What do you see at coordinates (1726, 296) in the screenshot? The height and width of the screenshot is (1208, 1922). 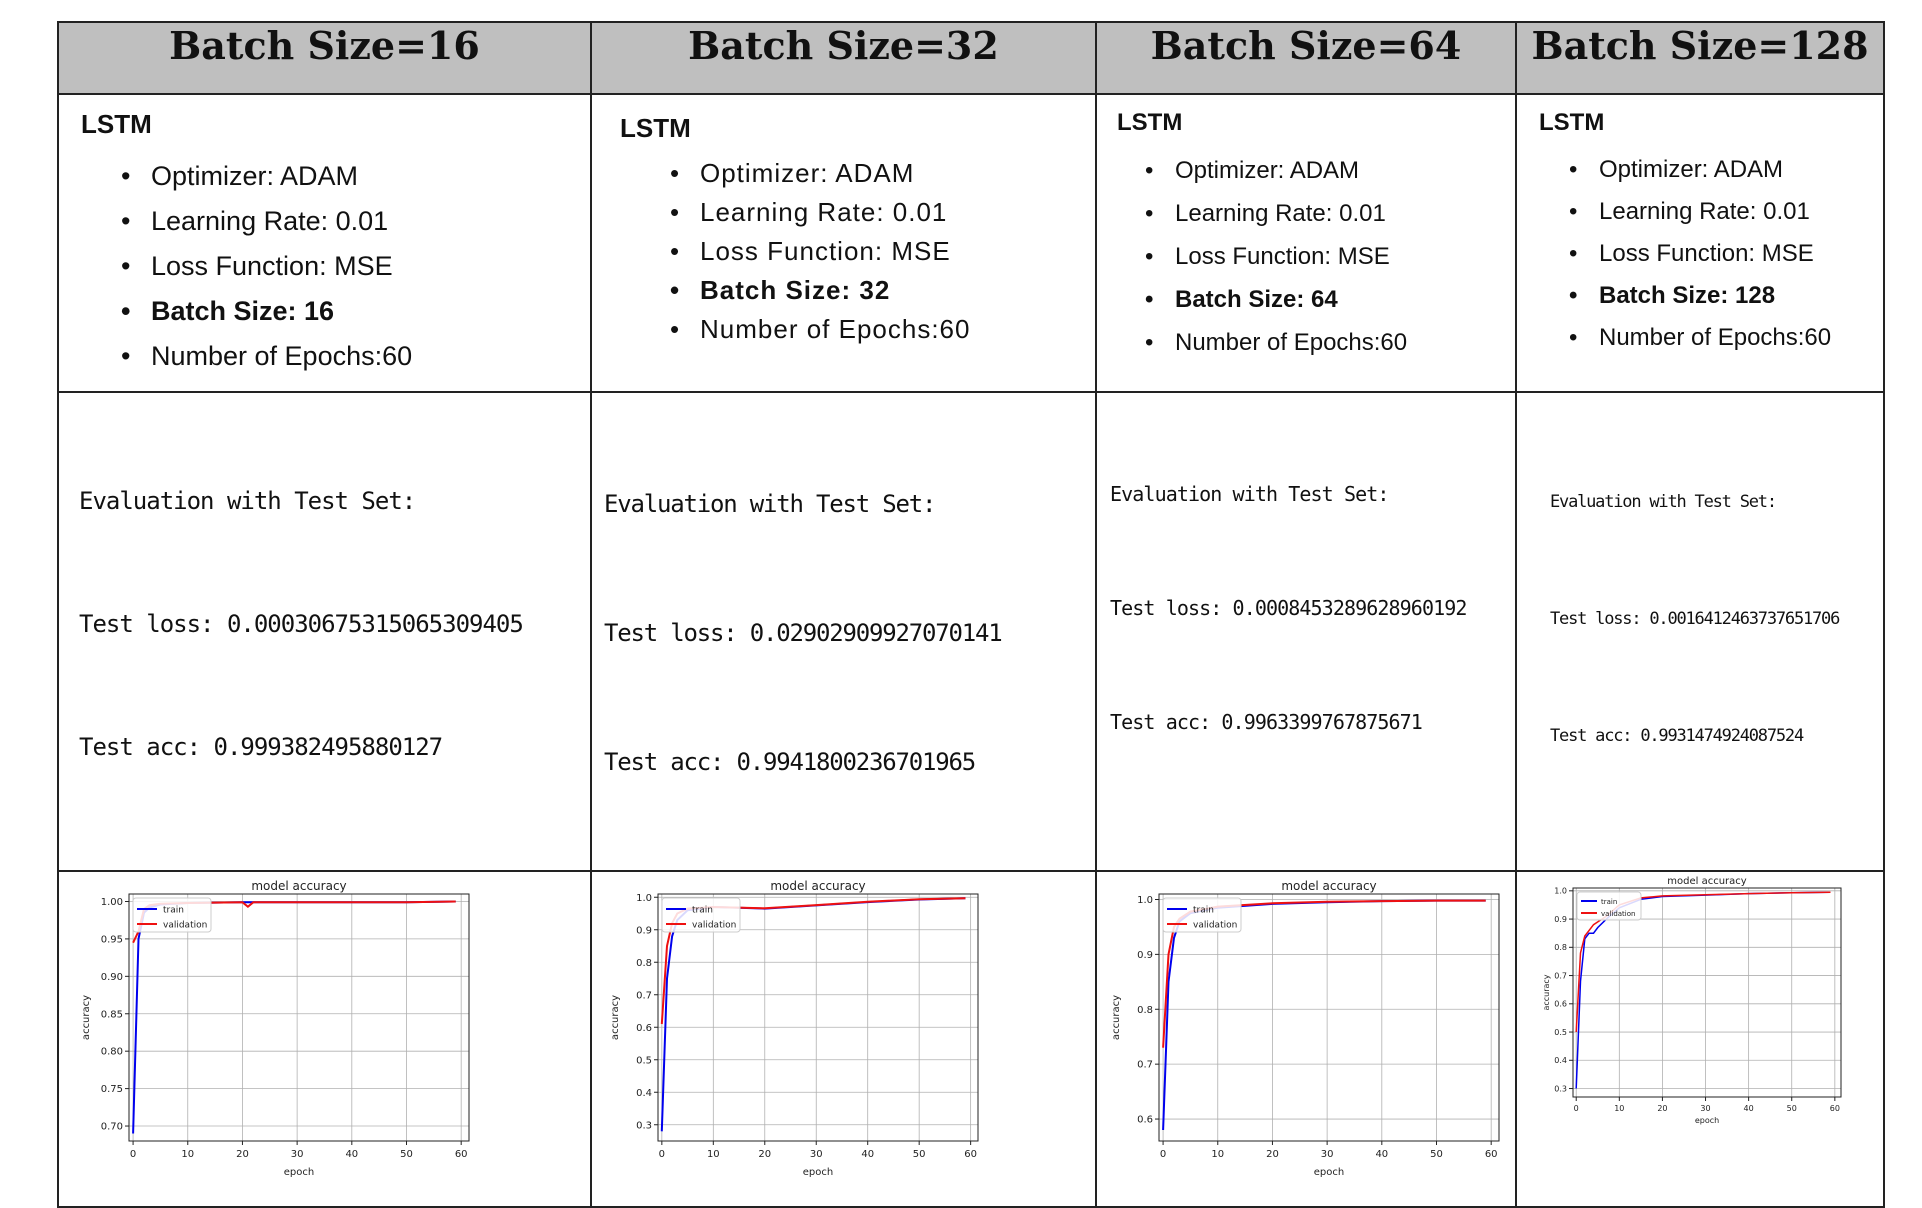 I see `param-batch-size: Batch Size: 128` at bounding box center [1726, 296].